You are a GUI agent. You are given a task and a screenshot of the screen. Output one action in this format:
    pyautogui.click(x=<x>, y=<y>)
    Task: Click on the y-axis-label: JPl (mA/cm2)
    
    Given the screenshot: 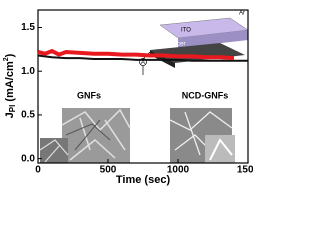 What is the action you would take?
    pyautogui.click(x=10, y=85)
    